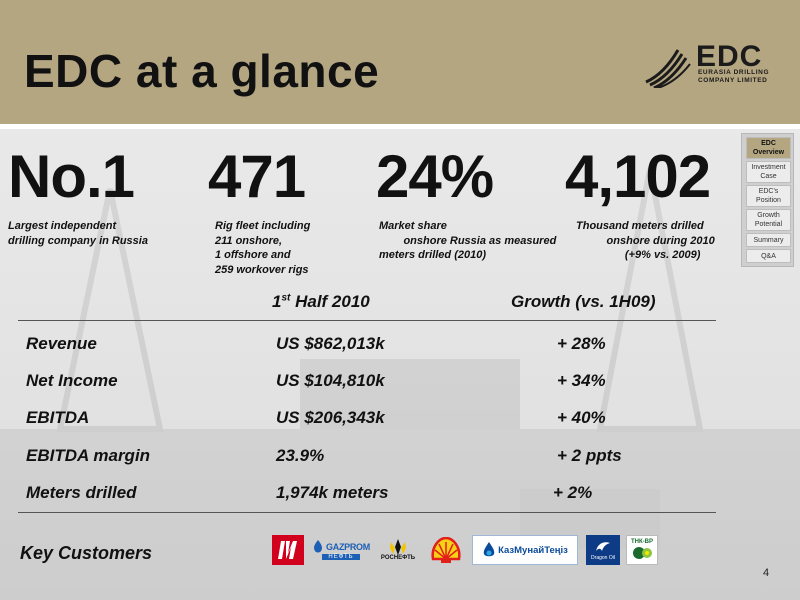  What do you see at coordinates (341, 557) in the screenshot?
I see `gazprom-neft-subtext: НЕФТЬ` at bounding box center [341, 557].